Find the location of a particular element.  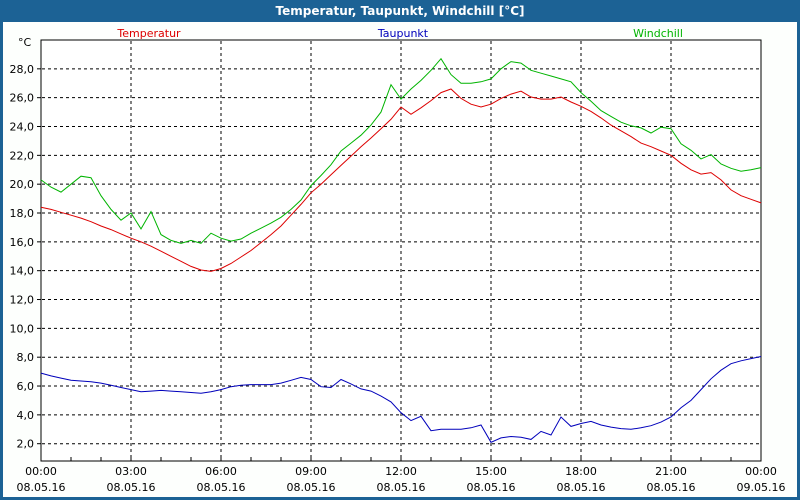

y-tick-label: 2,0 is located at coordinates (26, 444).